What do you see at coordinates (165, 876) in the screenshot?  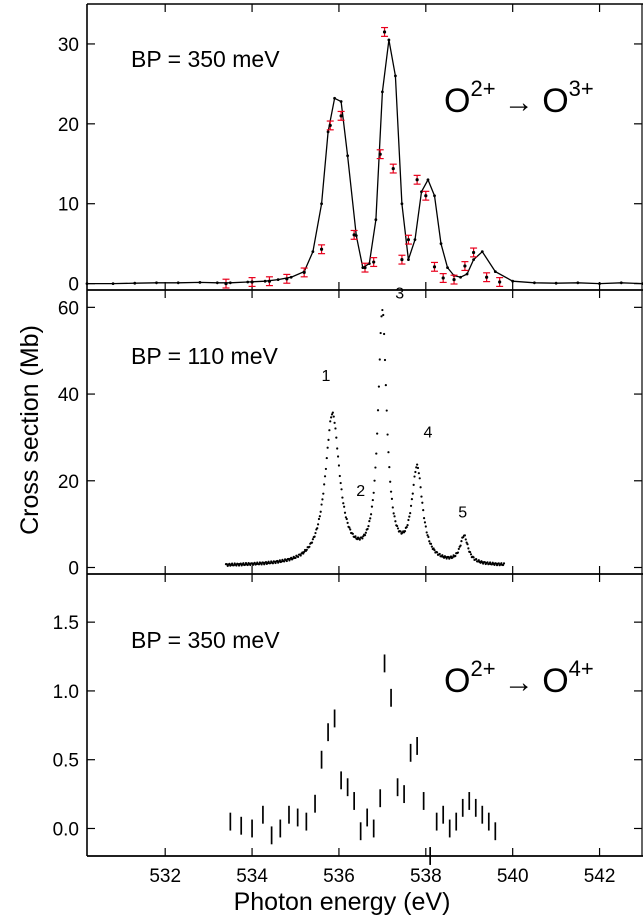 I see `x-tick-label: 532` at bounding box center [165, 876].